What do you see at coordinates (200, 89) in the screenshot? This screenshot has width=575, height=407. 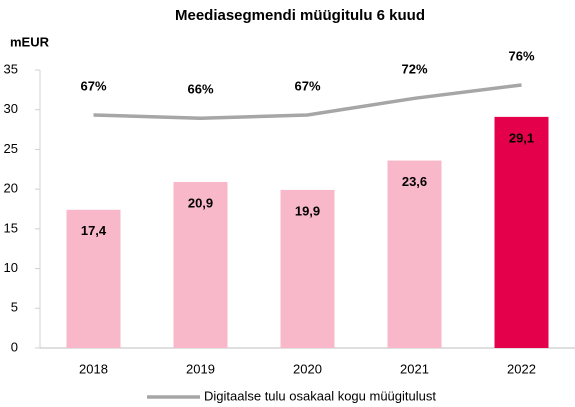 I see `line-value-label: 66%` at bounding box center [200, 89].